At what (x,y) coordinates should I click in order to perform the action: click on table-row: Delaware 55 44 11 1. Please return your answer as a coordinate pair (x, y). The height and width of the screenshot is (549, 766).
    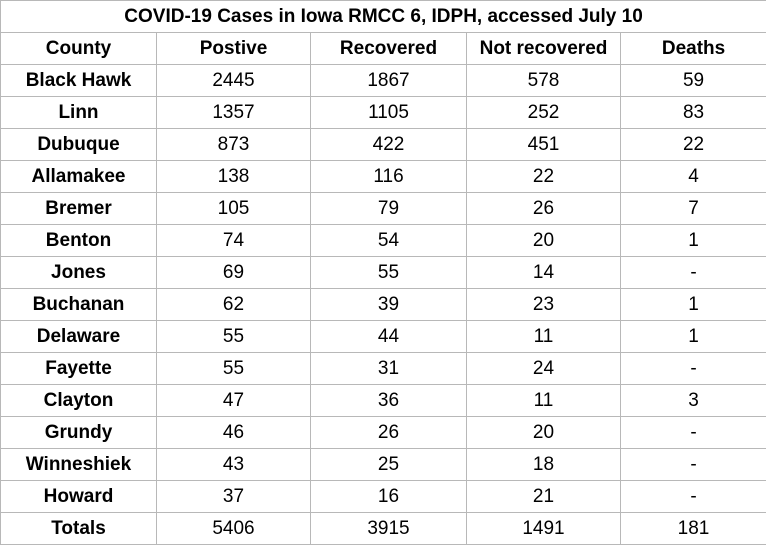
    Looking at the image, I should click on (383, 336).